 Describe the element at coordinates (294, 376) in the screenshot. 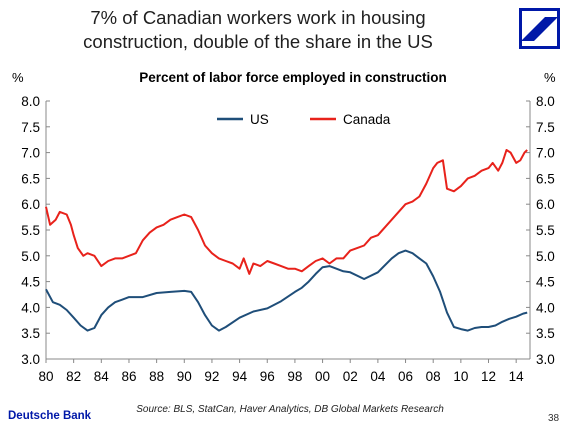

I see `x-tick-label: 98` at that location.